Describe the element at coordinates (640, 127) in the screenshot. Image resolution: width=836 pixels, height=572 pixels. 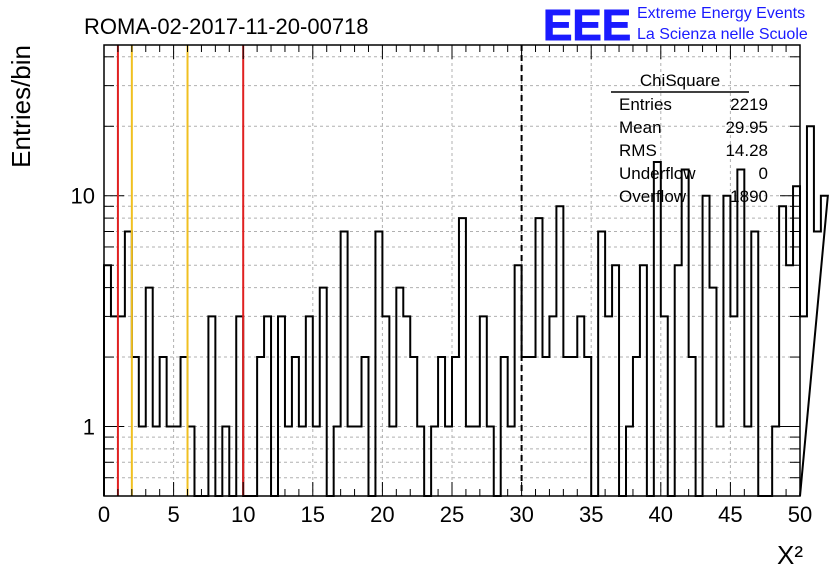
I see `stats-row-label: Mean` at that location.